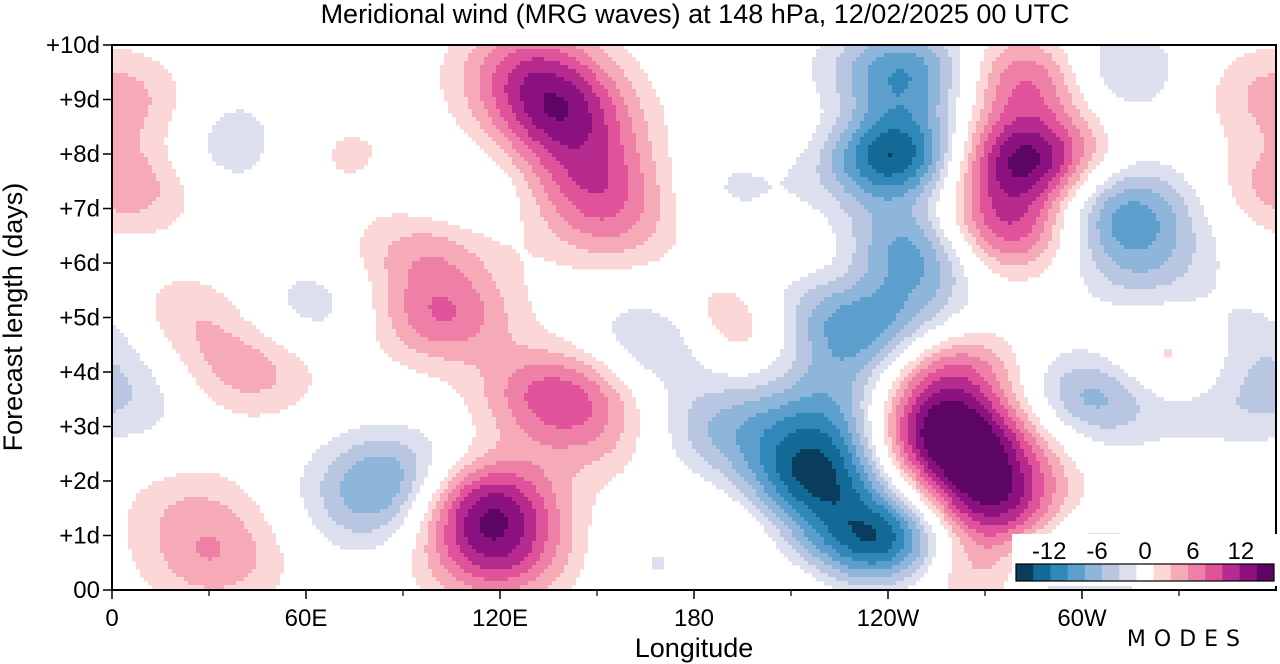 The image size is (1280, 664). I want to click on colorbar-swatch, so click(1042, 572).